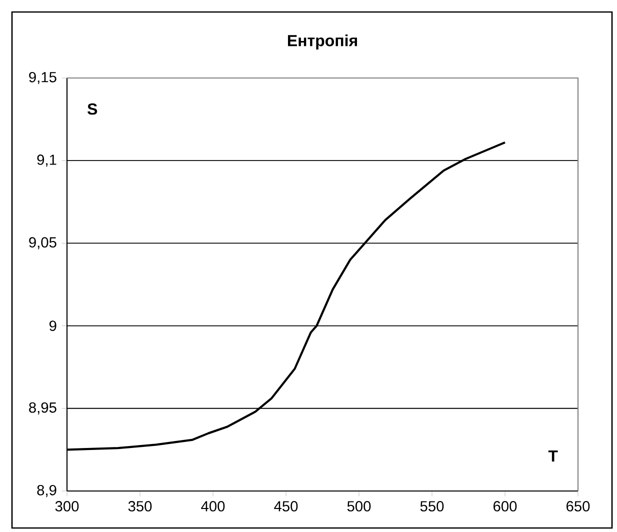 The width and height of the screenshot is (617, 532). Describe the element at coordinates (359, 506) in the screenshot. I see `x-tick-label: 500` at that location.